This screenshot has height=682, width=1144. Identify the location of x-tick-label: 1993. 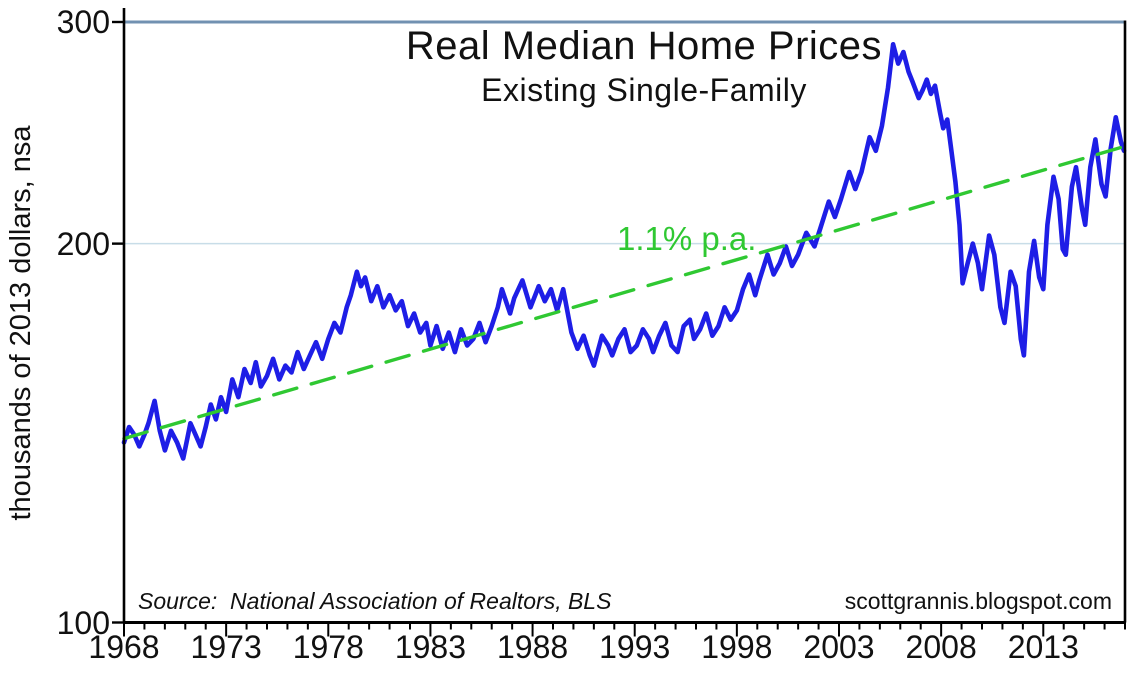
(635, 647).